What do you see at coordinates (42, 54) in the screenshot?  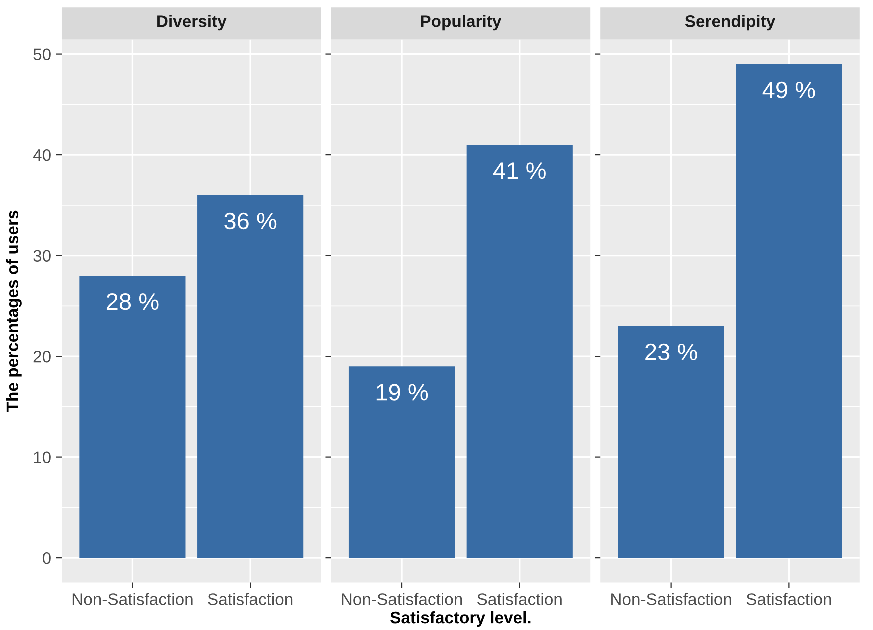 I see `y-tick-label: 50` at bounding box center [42, 54].